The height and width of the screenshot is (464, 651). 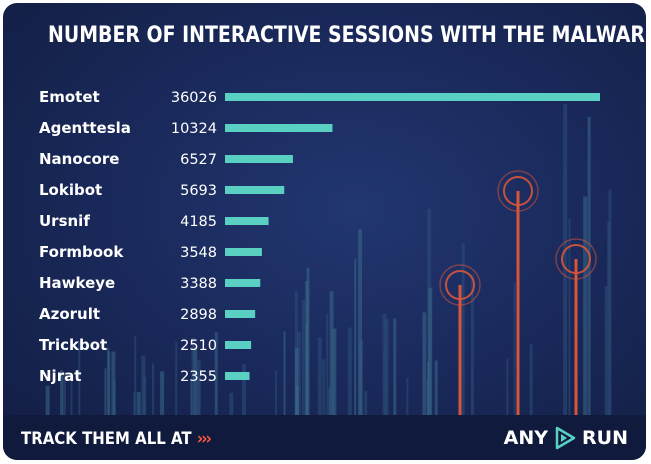 What do you see at coordinates (198, 222) in the screenshot?
I see `value-label: 4185` at bounding box center [198, 222].